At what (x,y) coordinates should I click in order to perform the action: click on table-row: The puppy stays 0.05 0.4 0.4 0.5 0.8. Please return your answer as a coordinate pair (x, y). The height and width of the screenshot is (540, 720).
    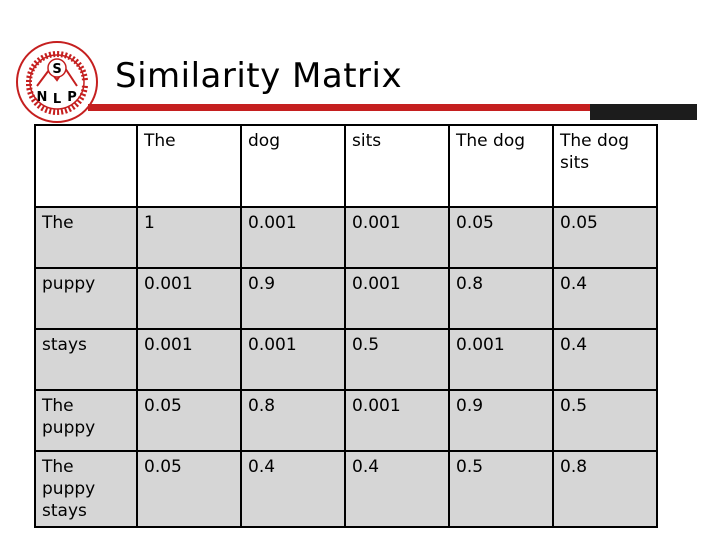
    Looking at the image, I should click on (346, 489).